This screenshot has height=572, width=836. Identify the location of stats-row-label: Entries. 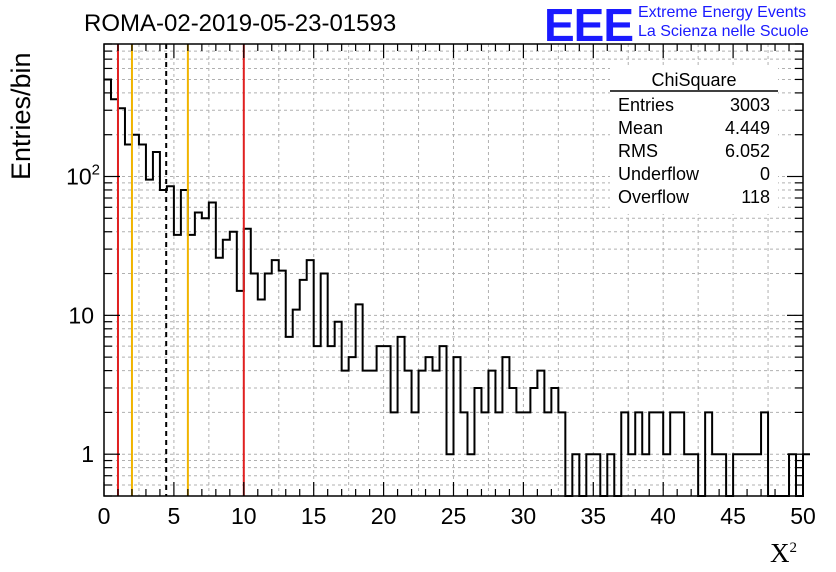
(646, 105).